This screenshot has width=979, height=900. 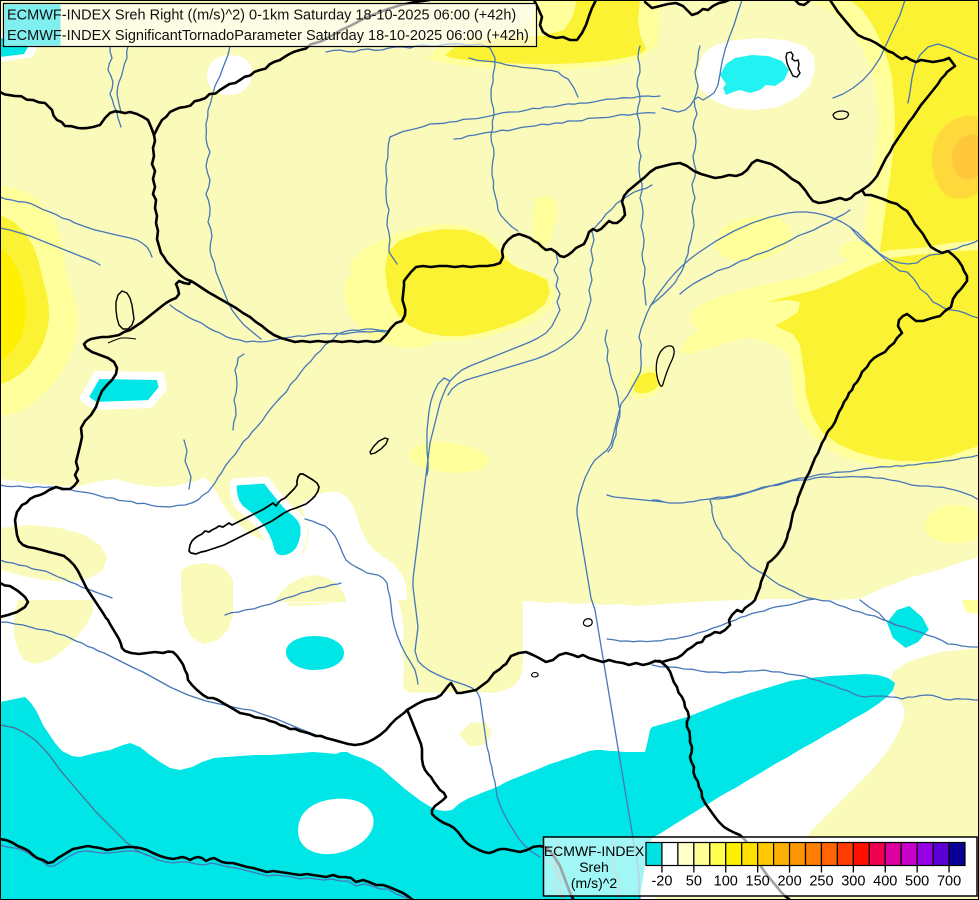 What do you see at coordinates (949, 882) in the screenshot?
I see `svg-text: 700` at bounding box center [949, 882].